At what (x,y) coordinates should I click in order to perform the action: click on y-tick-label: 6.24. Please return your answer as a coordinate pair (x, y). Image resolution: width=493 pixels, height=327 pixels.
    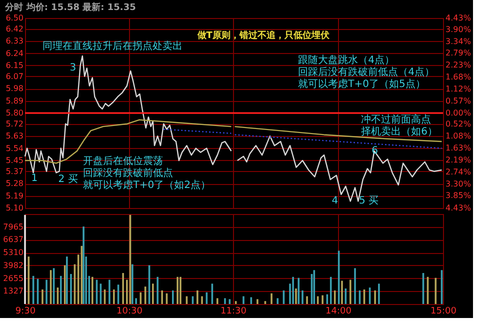
    Looking at the image, I should click on (15, 53).